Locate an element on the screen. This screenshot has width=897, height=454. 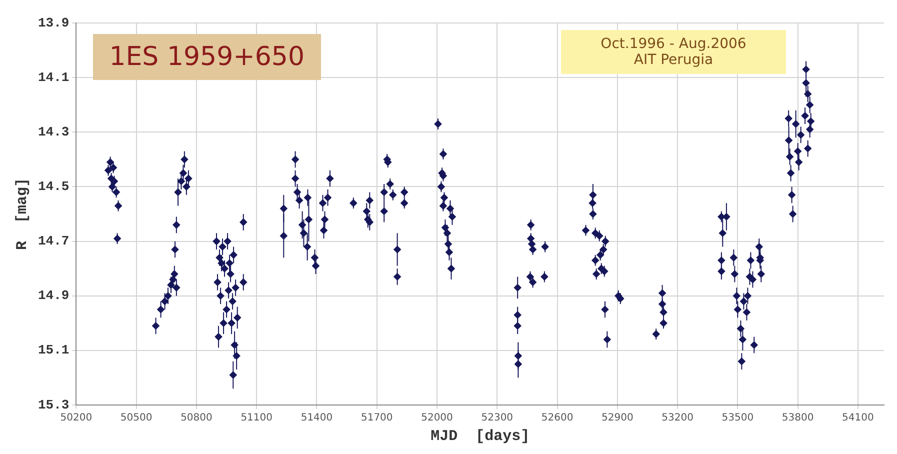
x-tick-label: 51700 is located at coordinates (376, 418).